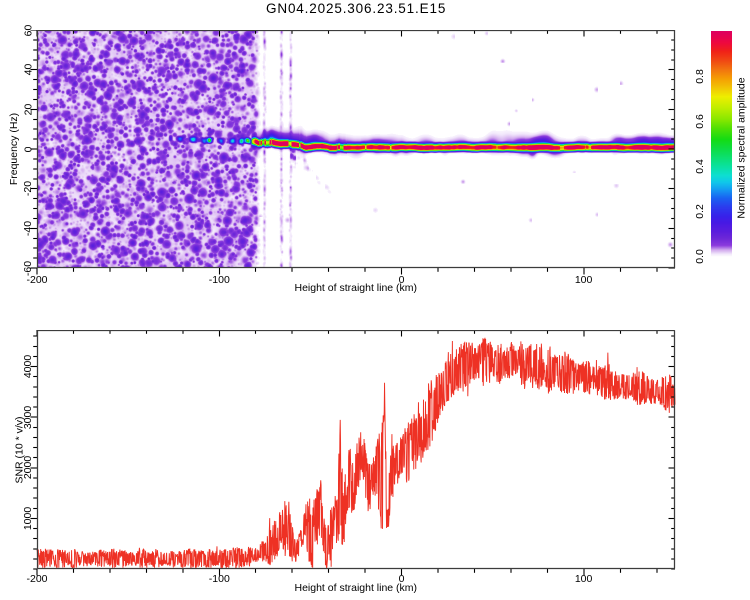  Describe the element at coordinates (741, 148) in the screenshot. I see `colorbar-label: Normalized spectral amplitude` at that location.